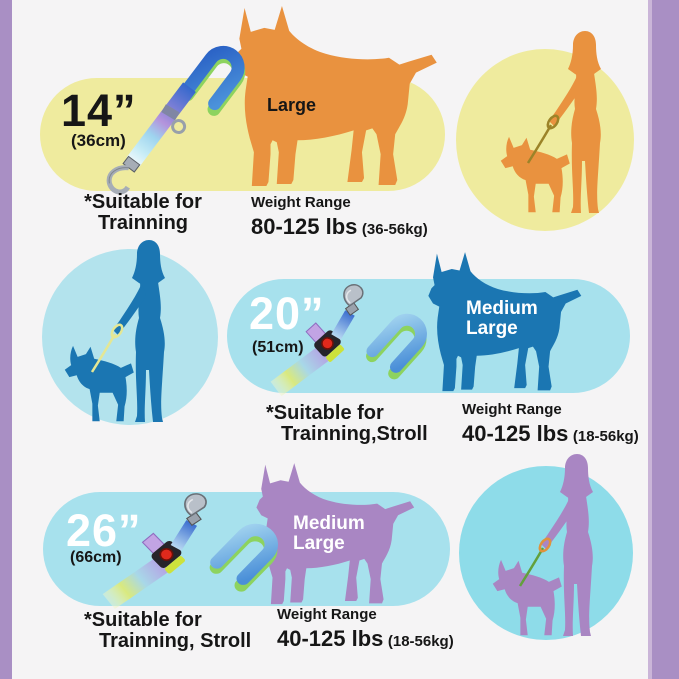  I want to click on left-border-strip, so click(6, 339).